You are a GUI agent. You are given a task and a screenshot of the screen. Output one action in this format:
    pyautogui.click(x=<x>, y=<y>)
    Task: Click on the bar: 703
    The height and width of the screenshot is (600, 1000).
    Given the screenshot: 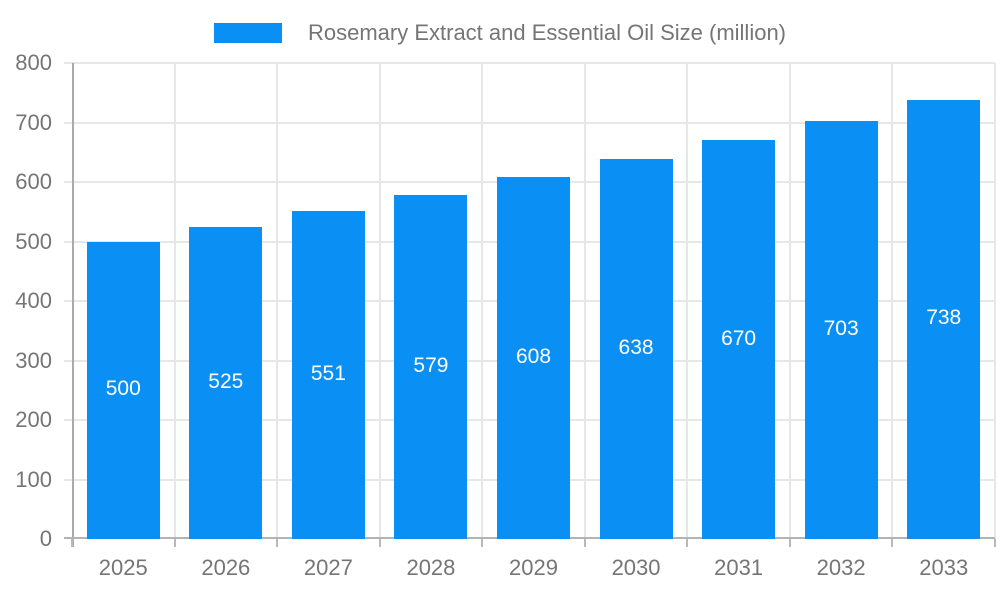 What is the action you would take?
    pyautogui.click(x=841, y=329)
    